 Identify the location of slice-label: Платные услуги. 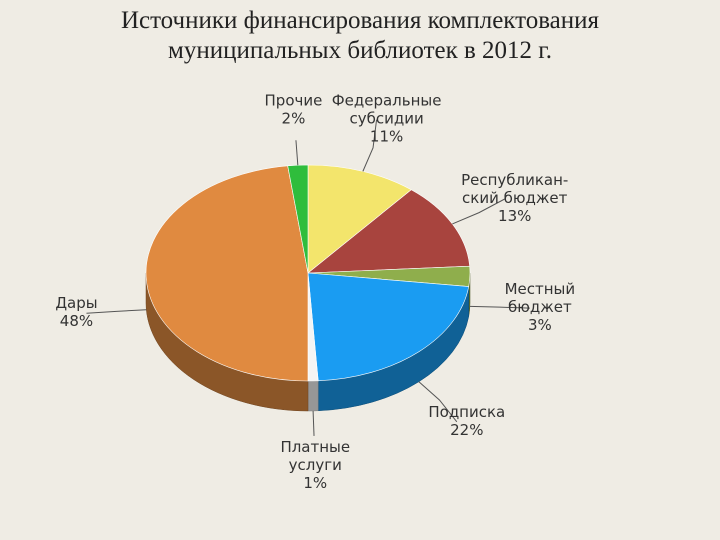
(315, 456).